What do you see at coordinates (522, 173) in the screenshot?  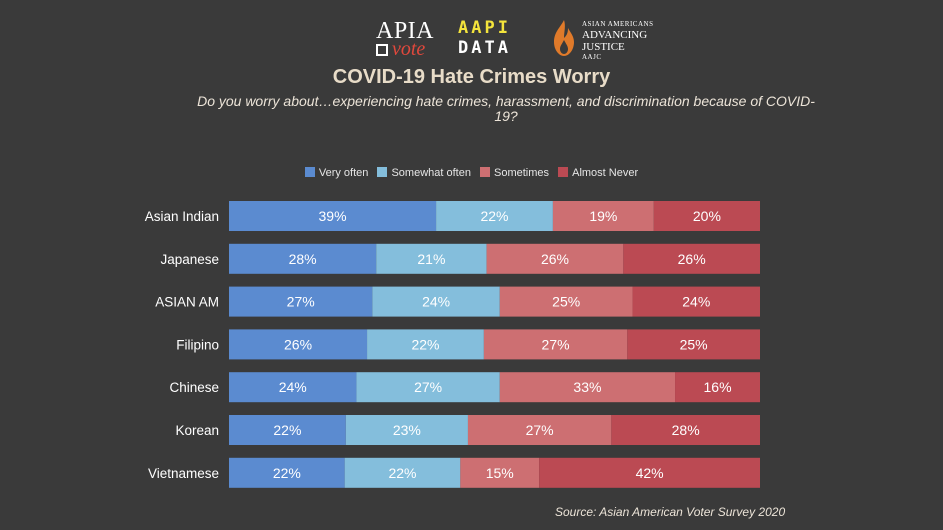 I see `legend-label: Sometimes` at bounding box center [522, 173].